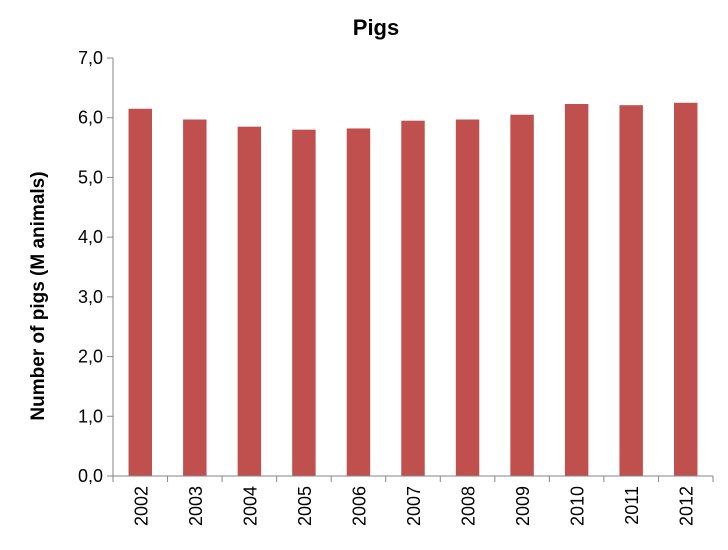 The width and height of the screenshot is (728, 550). What do you see at coordinates (95, 267) in the screenshot?
I see `y-axis-ticks: 0,0 1,0 2,0 3,0 4,0 5,0 6,0 7,0` at bounding box center [95, 267].